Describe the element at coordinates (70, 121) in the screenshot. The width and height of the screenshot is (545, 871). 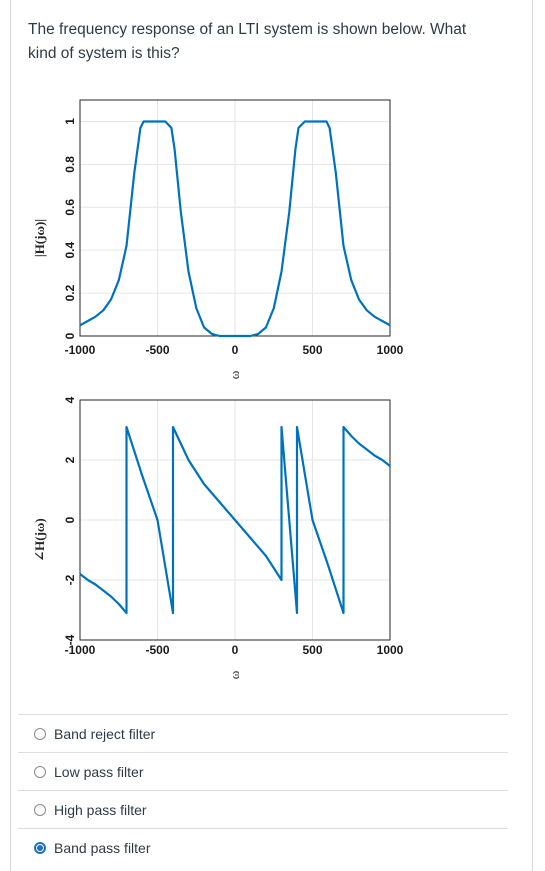
I see `y-tick-label: 1` at that location.